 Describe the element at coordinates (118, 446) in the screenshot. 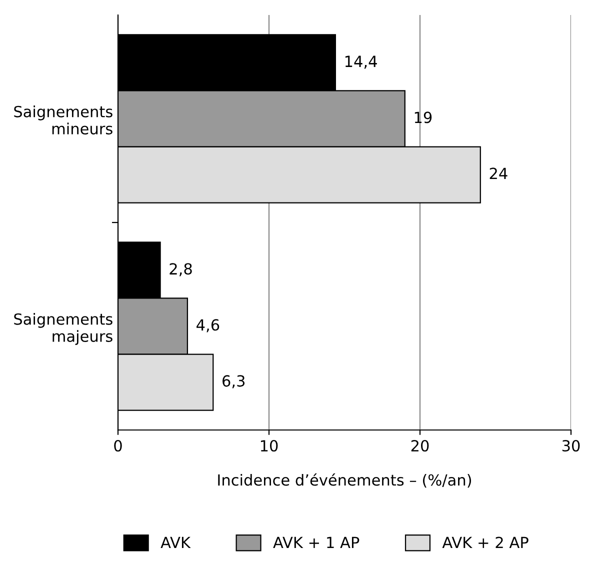

I see `x-tick-label: 0` at that location.